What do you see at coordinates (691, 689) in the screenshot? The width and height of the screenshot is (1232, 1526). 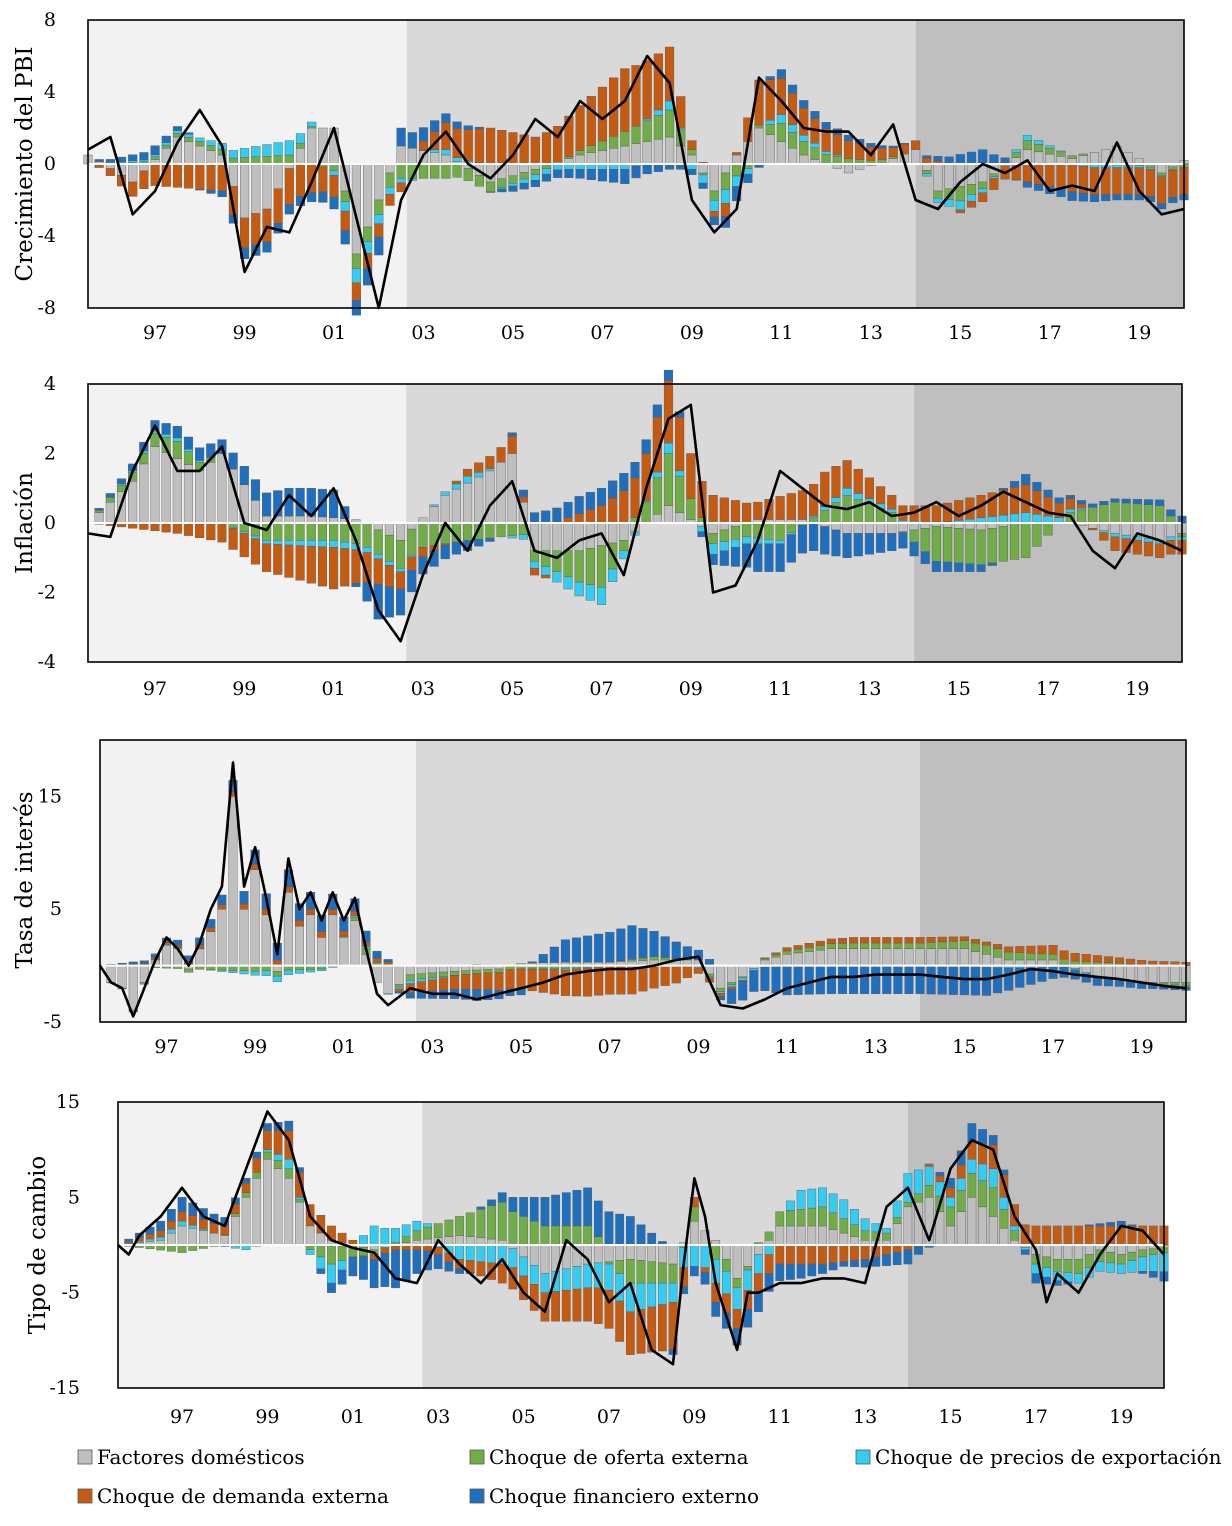 I see `x-tick-label: 09` at bounding box center [691, 689].